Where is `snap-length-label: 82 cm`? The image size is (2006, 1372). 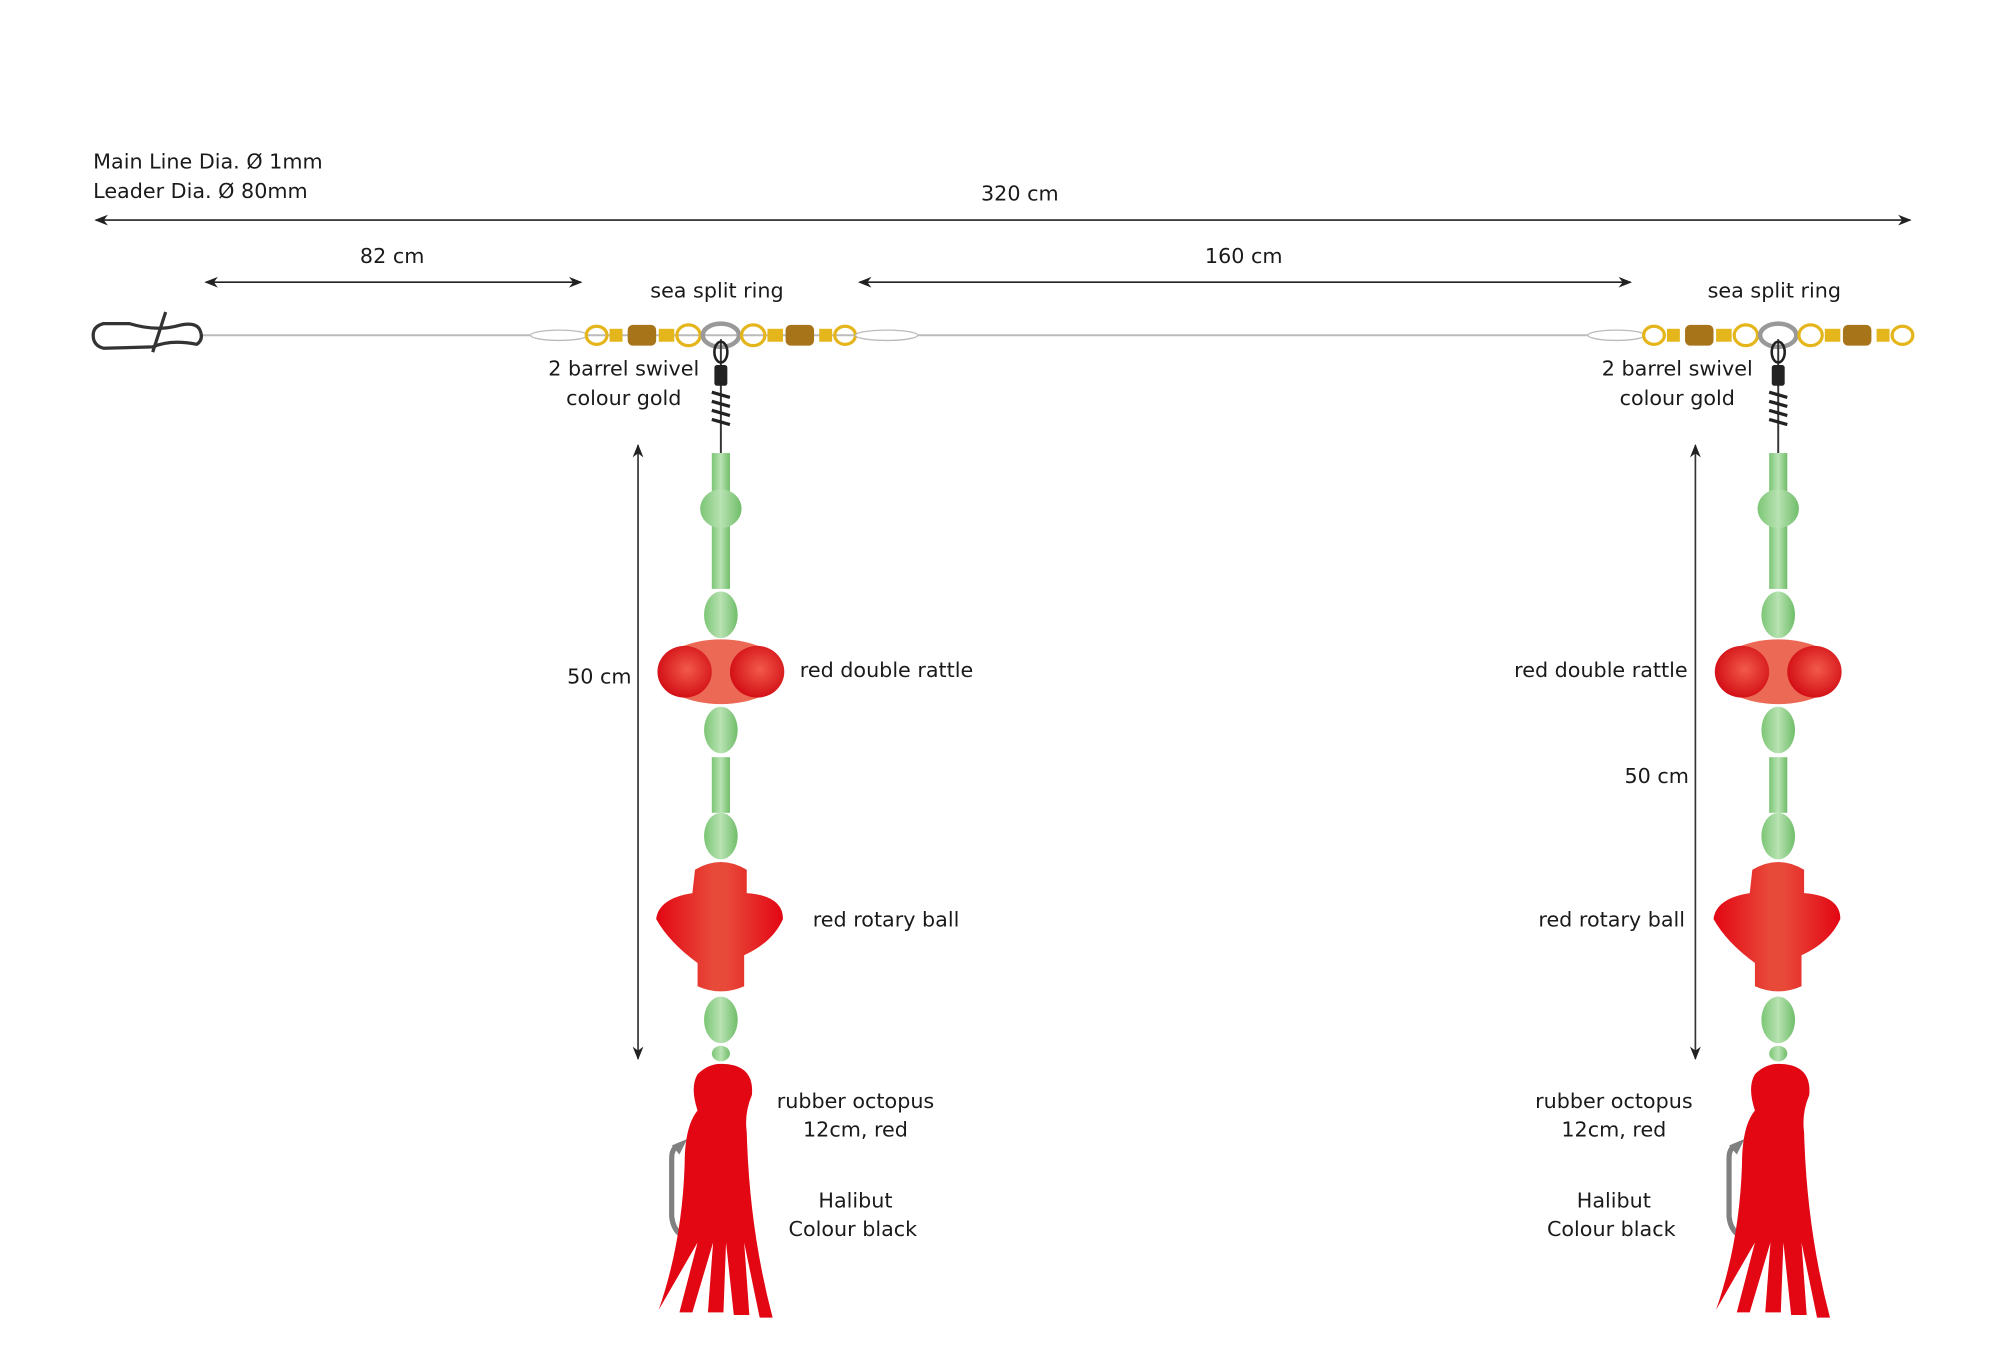 snap-length-label: 82 cm is located at coordinates (392, 256).